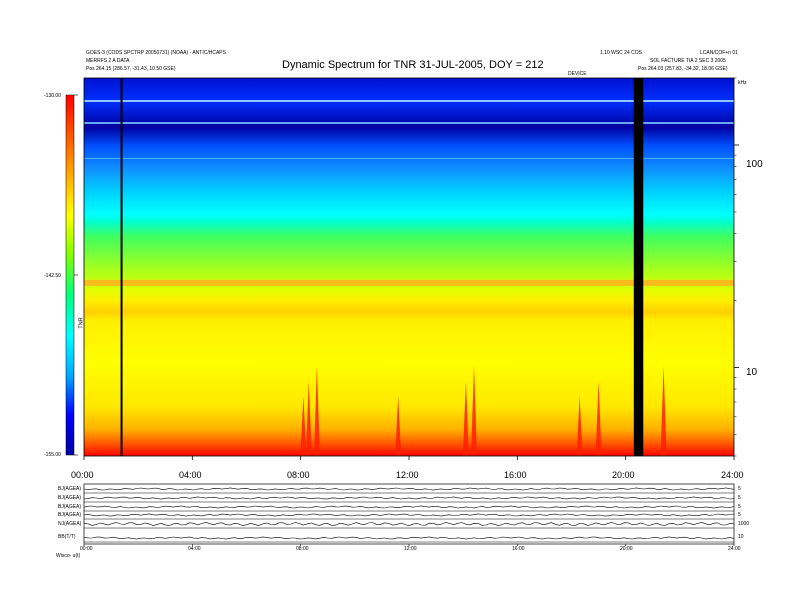 The height and width of the screenshot is (612, 792). Describe the element at coordinates (515, 475) in the screenshot. I see `x-tick-label: 16:00` at that location.